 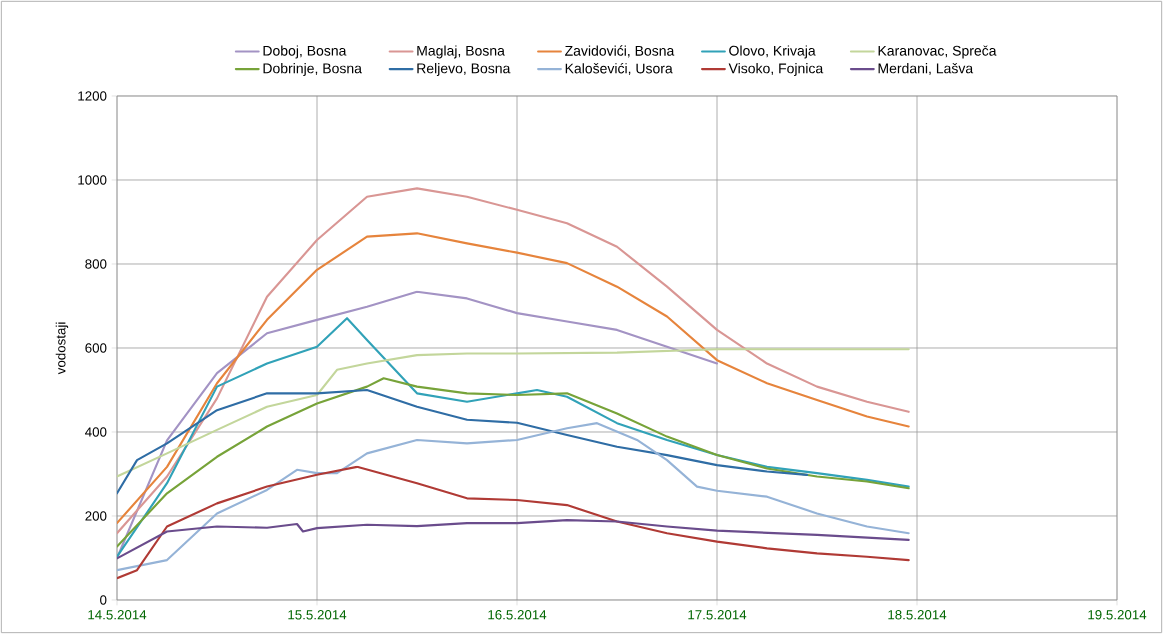 I want to click on y-tick-label: 600, so click(x=96, y=348).